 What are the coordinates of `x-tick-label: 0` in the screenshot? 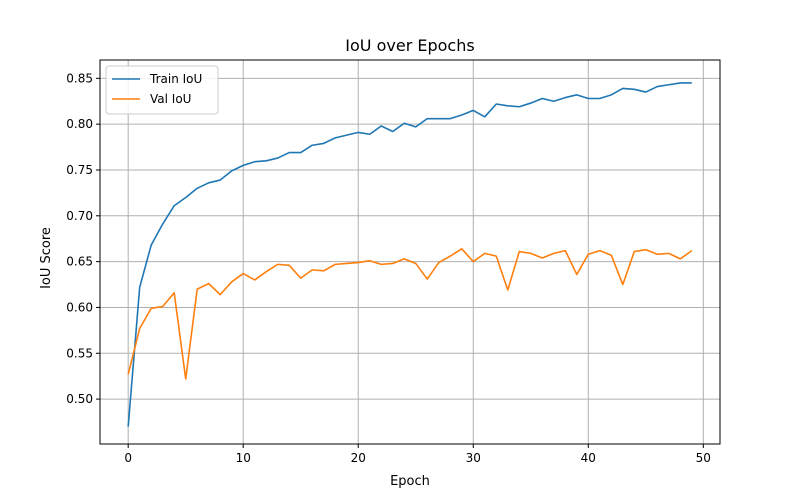 It's located at (128, 458).